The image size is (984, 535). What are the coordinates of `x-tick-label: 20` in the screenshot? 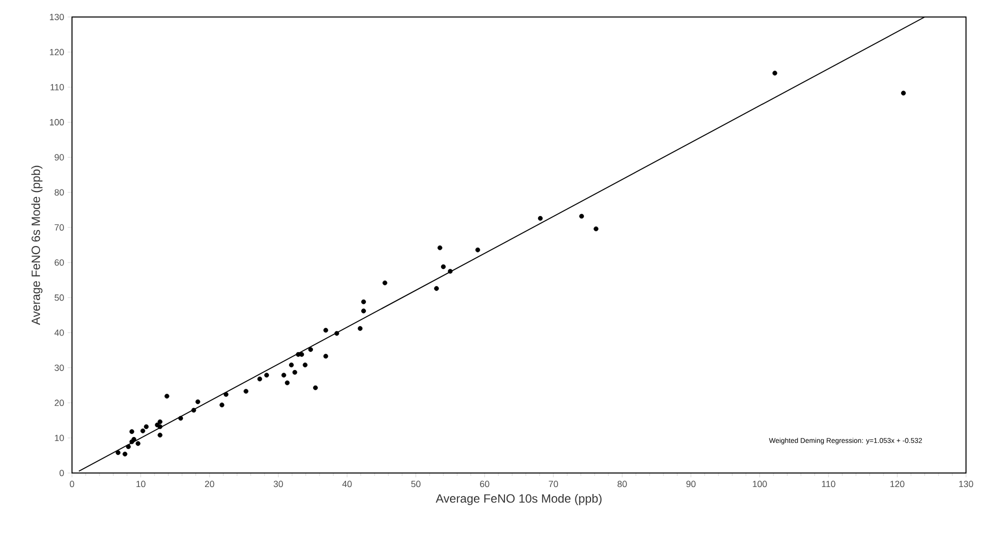 It's located at (209, 484).